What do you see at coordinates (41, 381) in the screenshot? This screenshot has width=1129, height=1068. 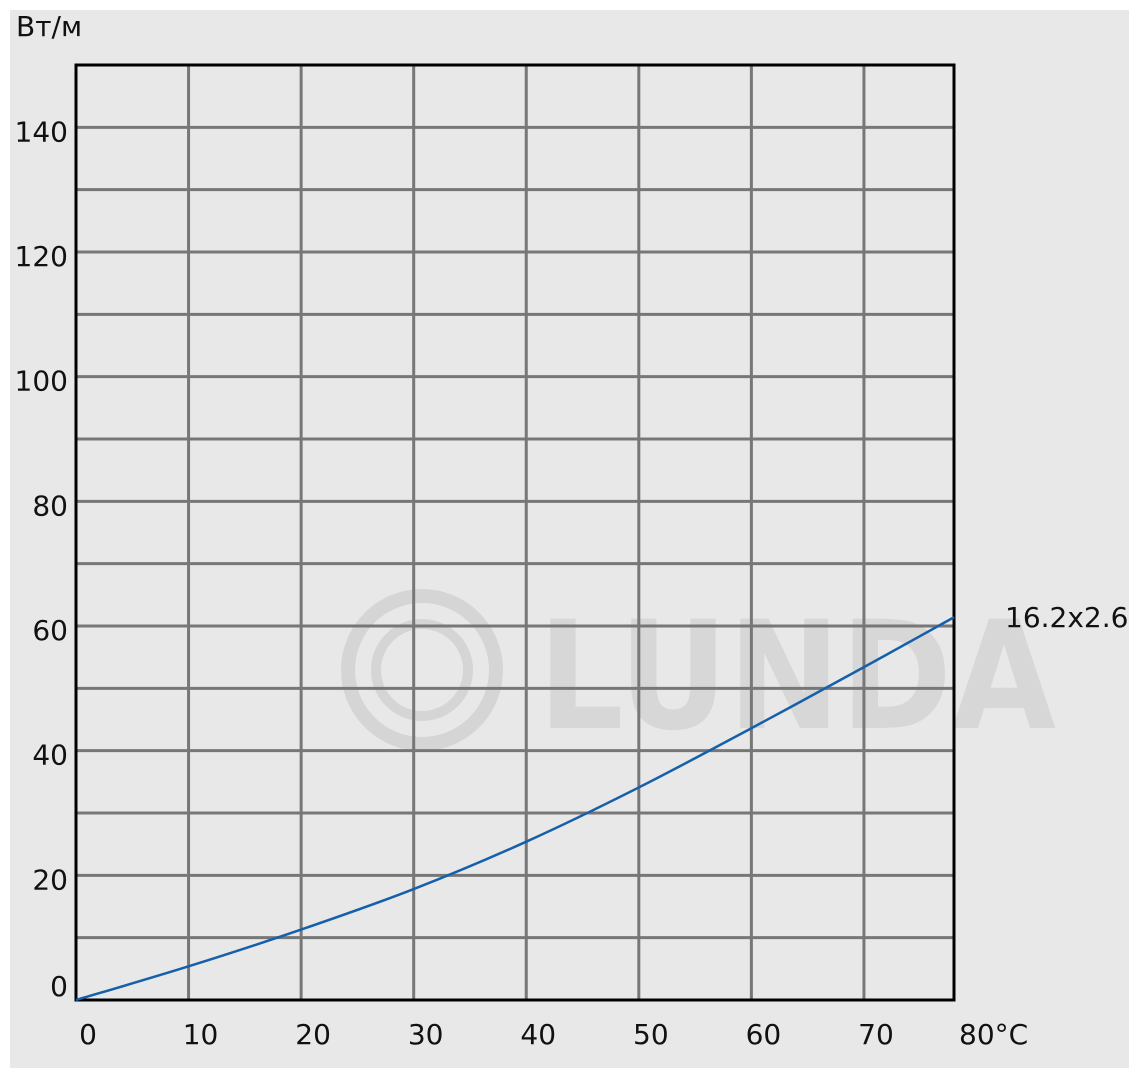 I see `y-tick-label: 100` at bounding box center [41, 381].